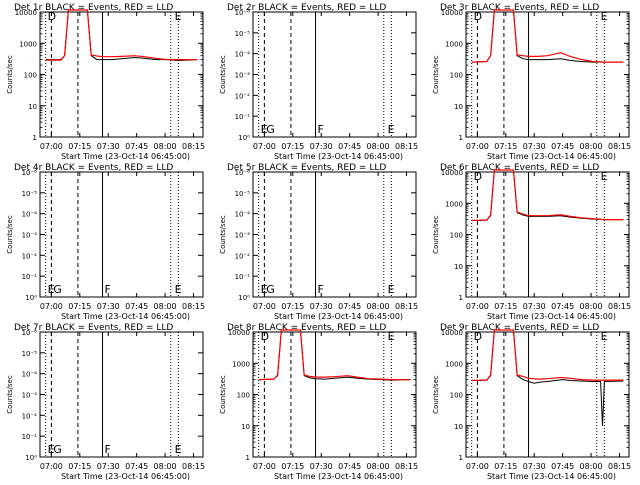 Image resolution: width=640 pixels, height=485 pixels. What do you see at coordinates (519, 328) in the screenshot?
I see `chart-title: Det 9r BLACK = Events, RED = LLD` at bounding box center [519, 328].